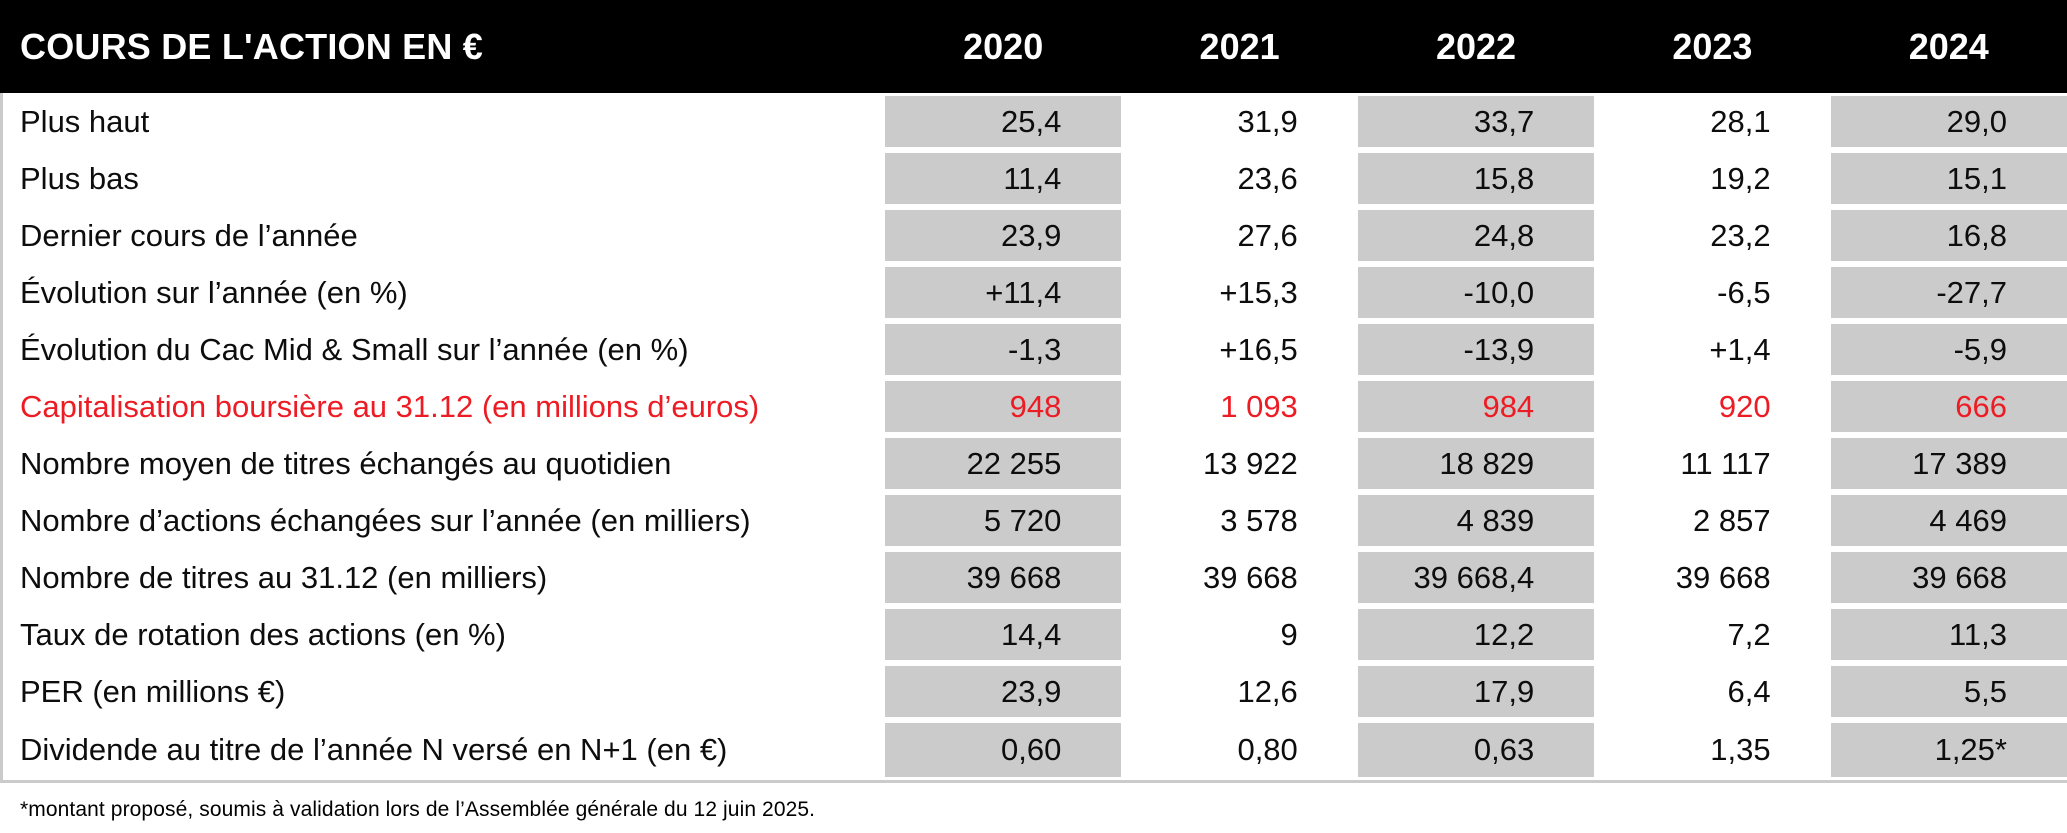 This screenshot has width=2067, height=833. I want to click on value-cell: 18 829, so click(1476, 466).